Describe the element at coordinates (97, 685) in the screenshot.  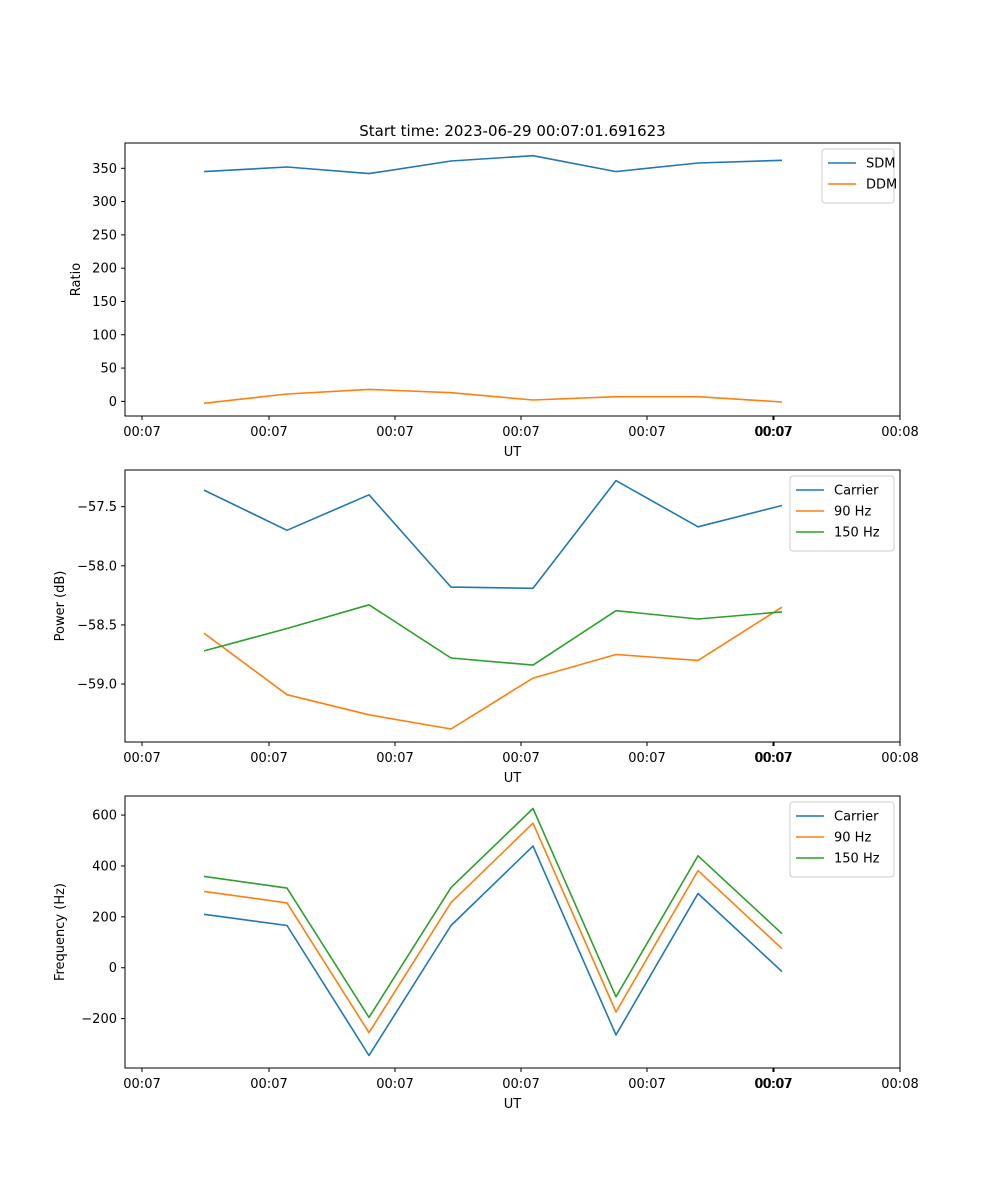
I see `y-tick-label: −59.0` at that location.